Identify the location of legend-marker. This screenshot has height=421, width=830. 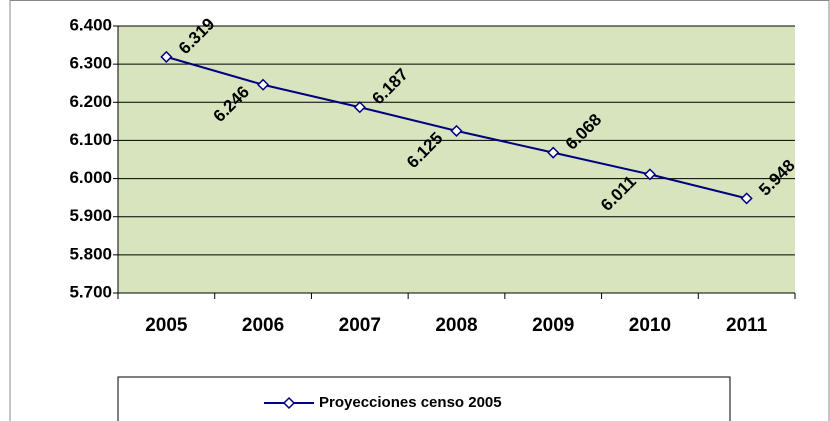
(289, 403).